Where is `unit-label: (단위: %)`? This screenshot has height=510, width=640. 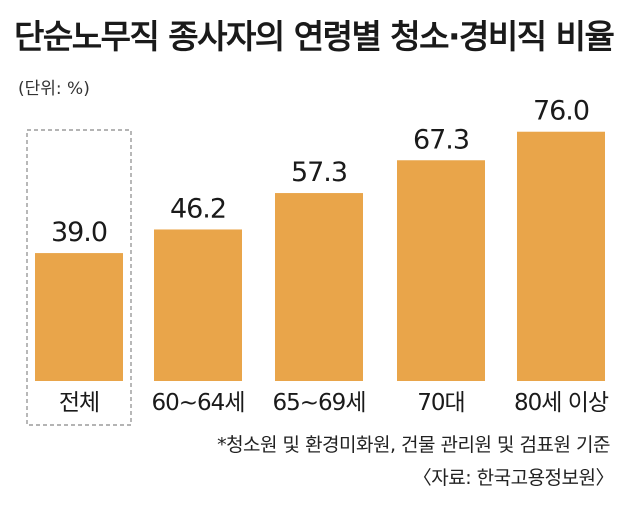 unit-label: (단위: %) is located at coordinates (54, 89).